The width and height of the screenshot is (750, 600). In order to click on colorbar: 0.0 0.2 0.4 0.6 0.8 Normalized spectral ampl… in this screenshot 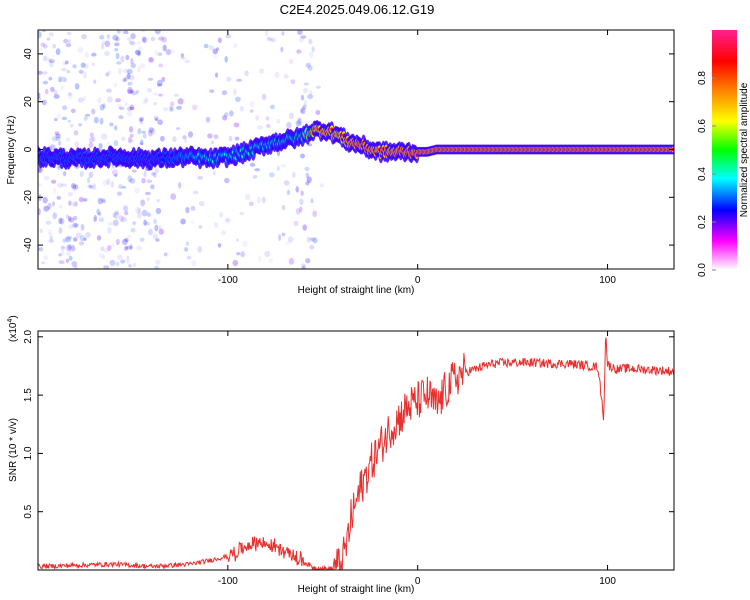, I will do `click(723, 153)`.